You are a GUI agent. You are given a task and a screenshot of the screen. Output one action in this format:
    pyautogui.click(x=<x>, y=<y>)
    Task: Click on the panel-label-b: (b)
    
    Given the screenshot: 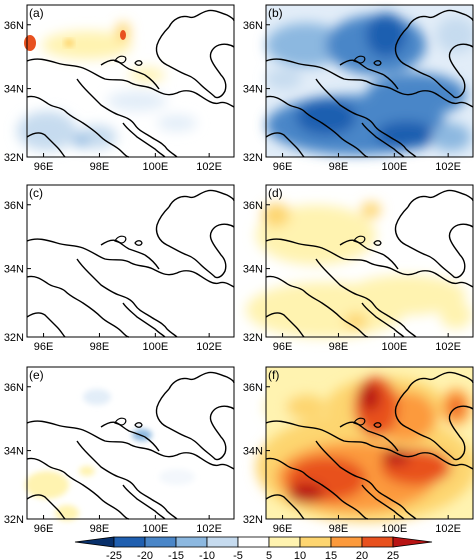 What is the action you would take?
    pyautogui.click(x=275, y=13)
    